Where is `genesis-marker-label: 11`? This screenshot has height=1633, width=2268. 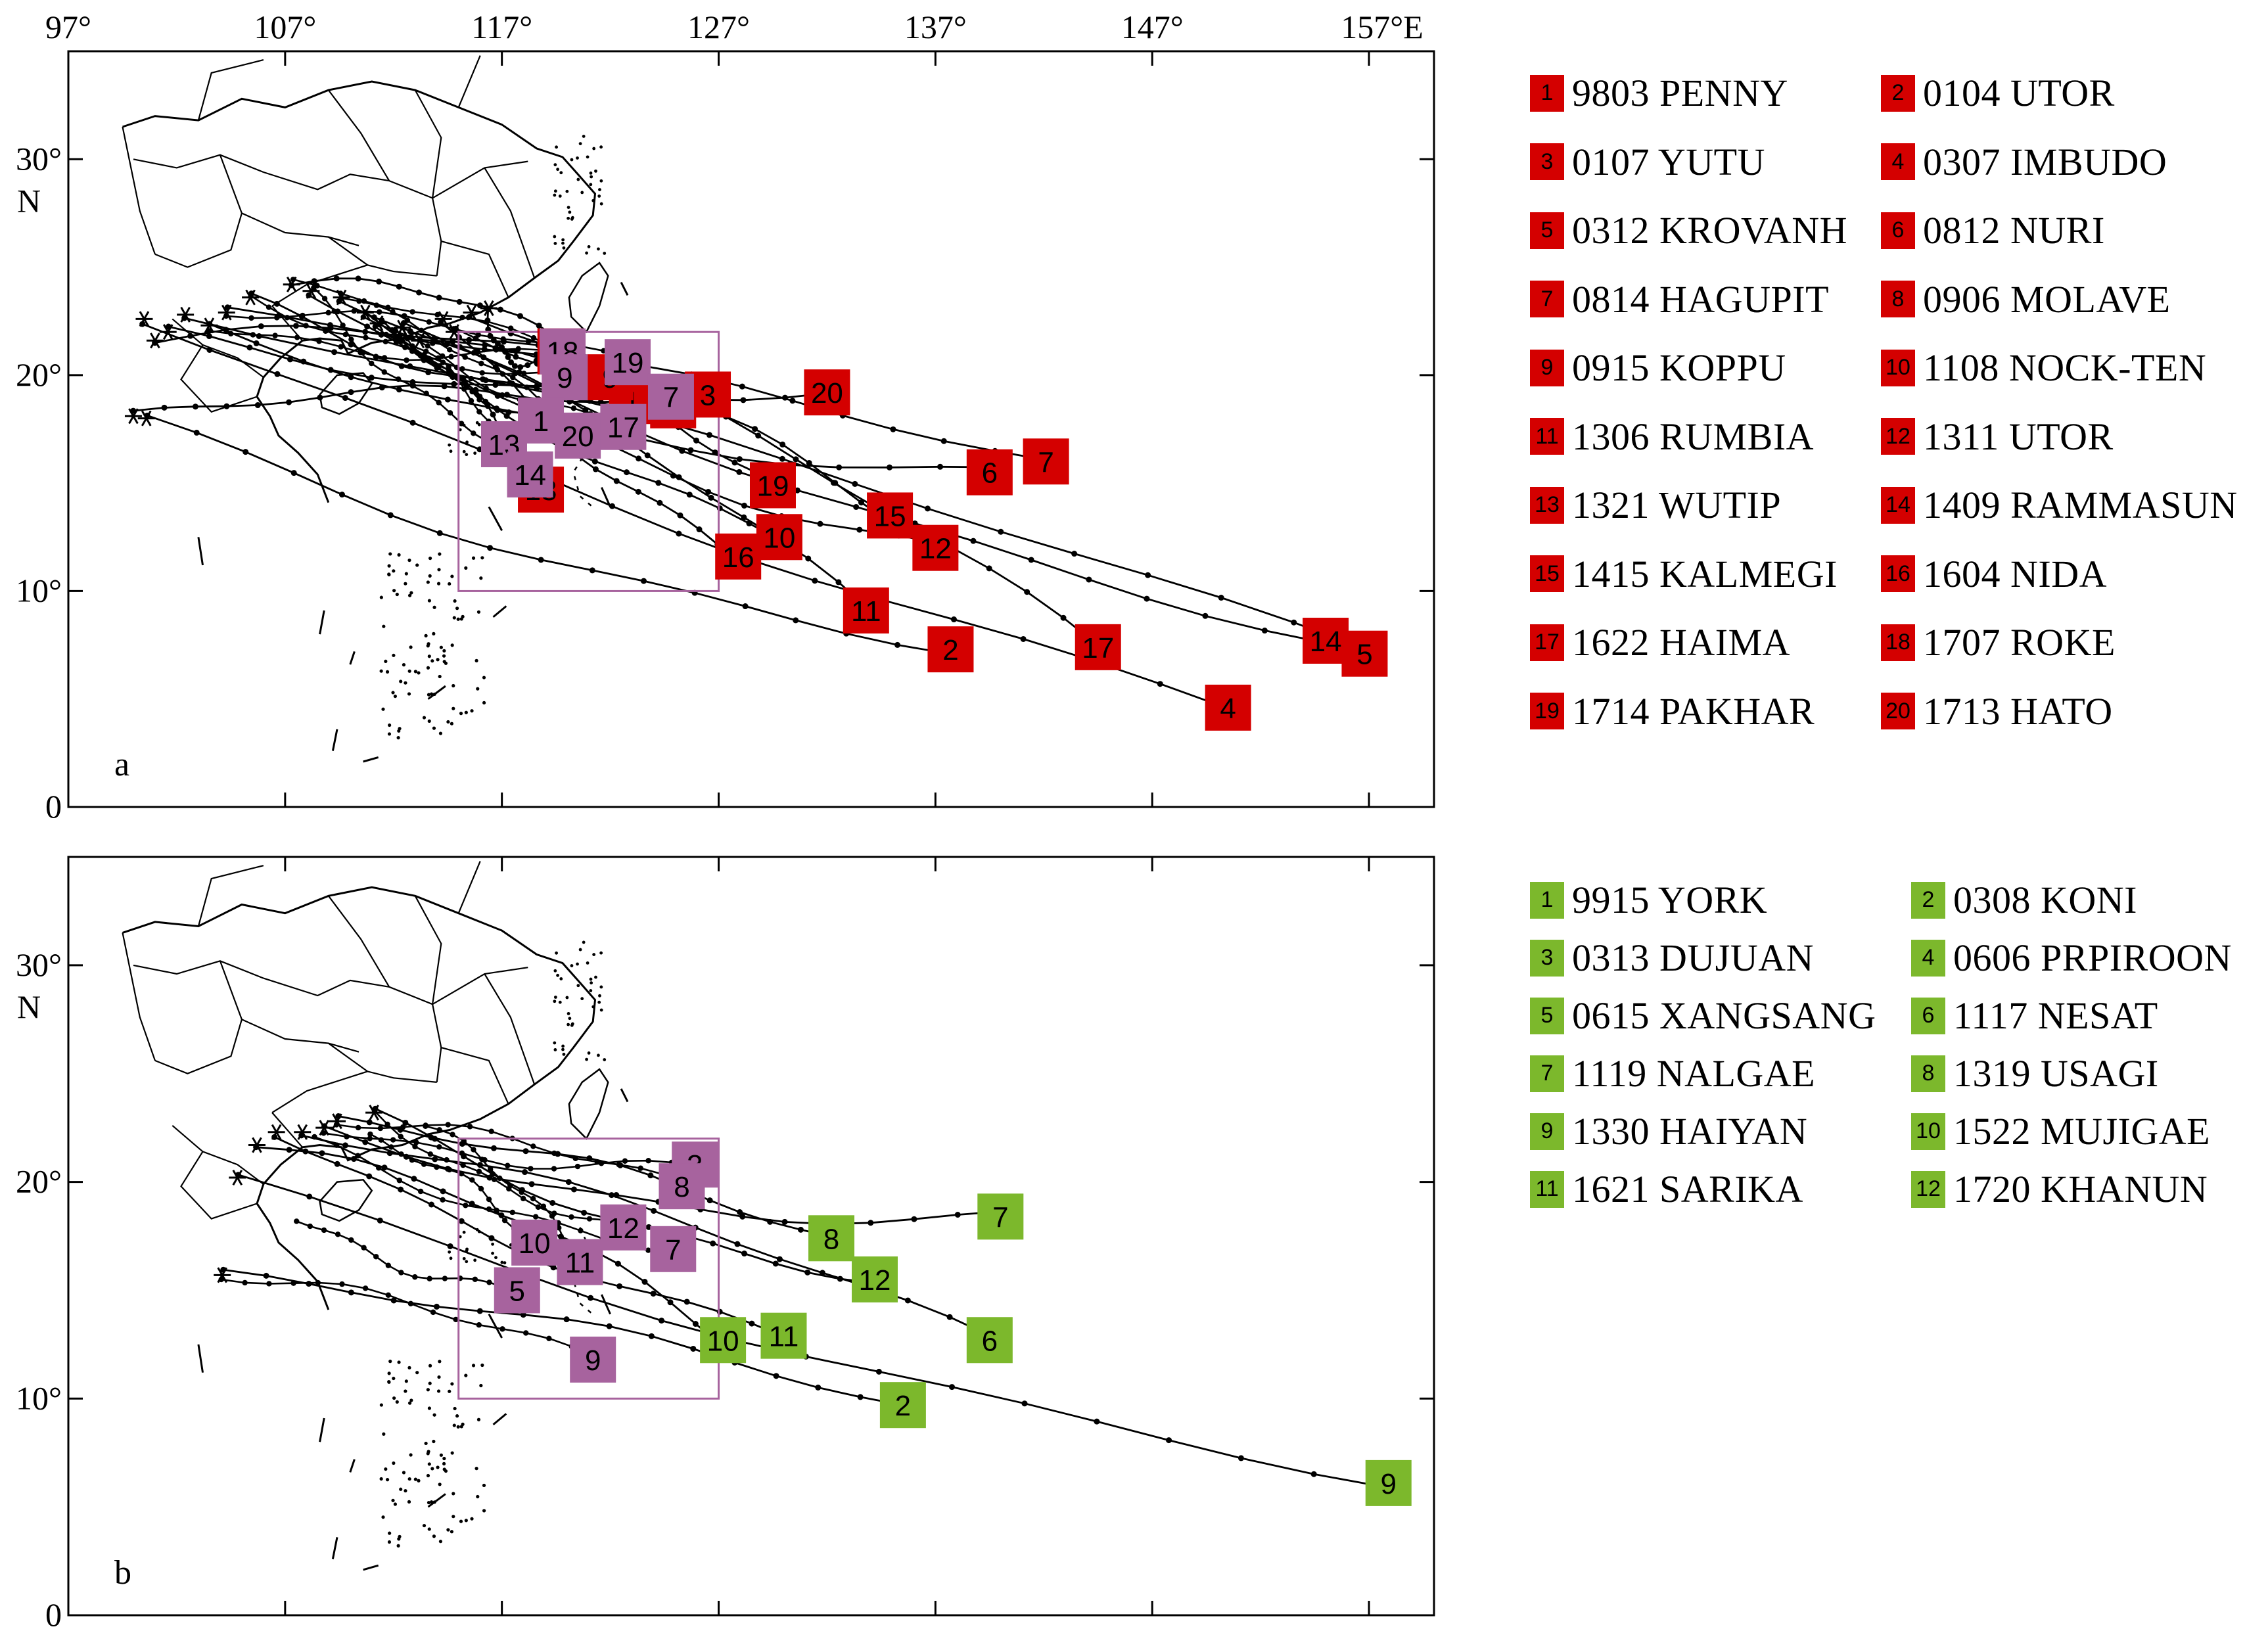 genesis-marker-label: 11 is located at coordinates (866, 611).